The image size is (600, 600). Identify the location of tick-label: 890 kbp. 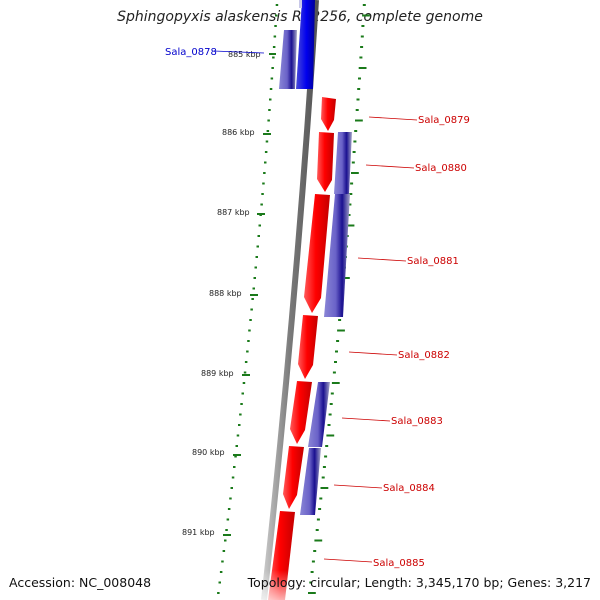
(208, 452).